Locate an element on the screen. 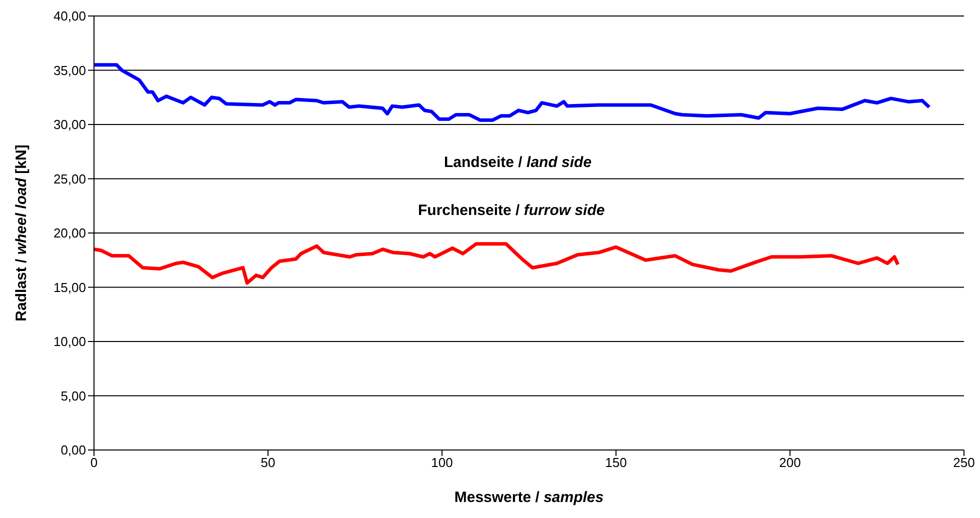  annotation: Landseite / land side is located at coordinates (518, 162).